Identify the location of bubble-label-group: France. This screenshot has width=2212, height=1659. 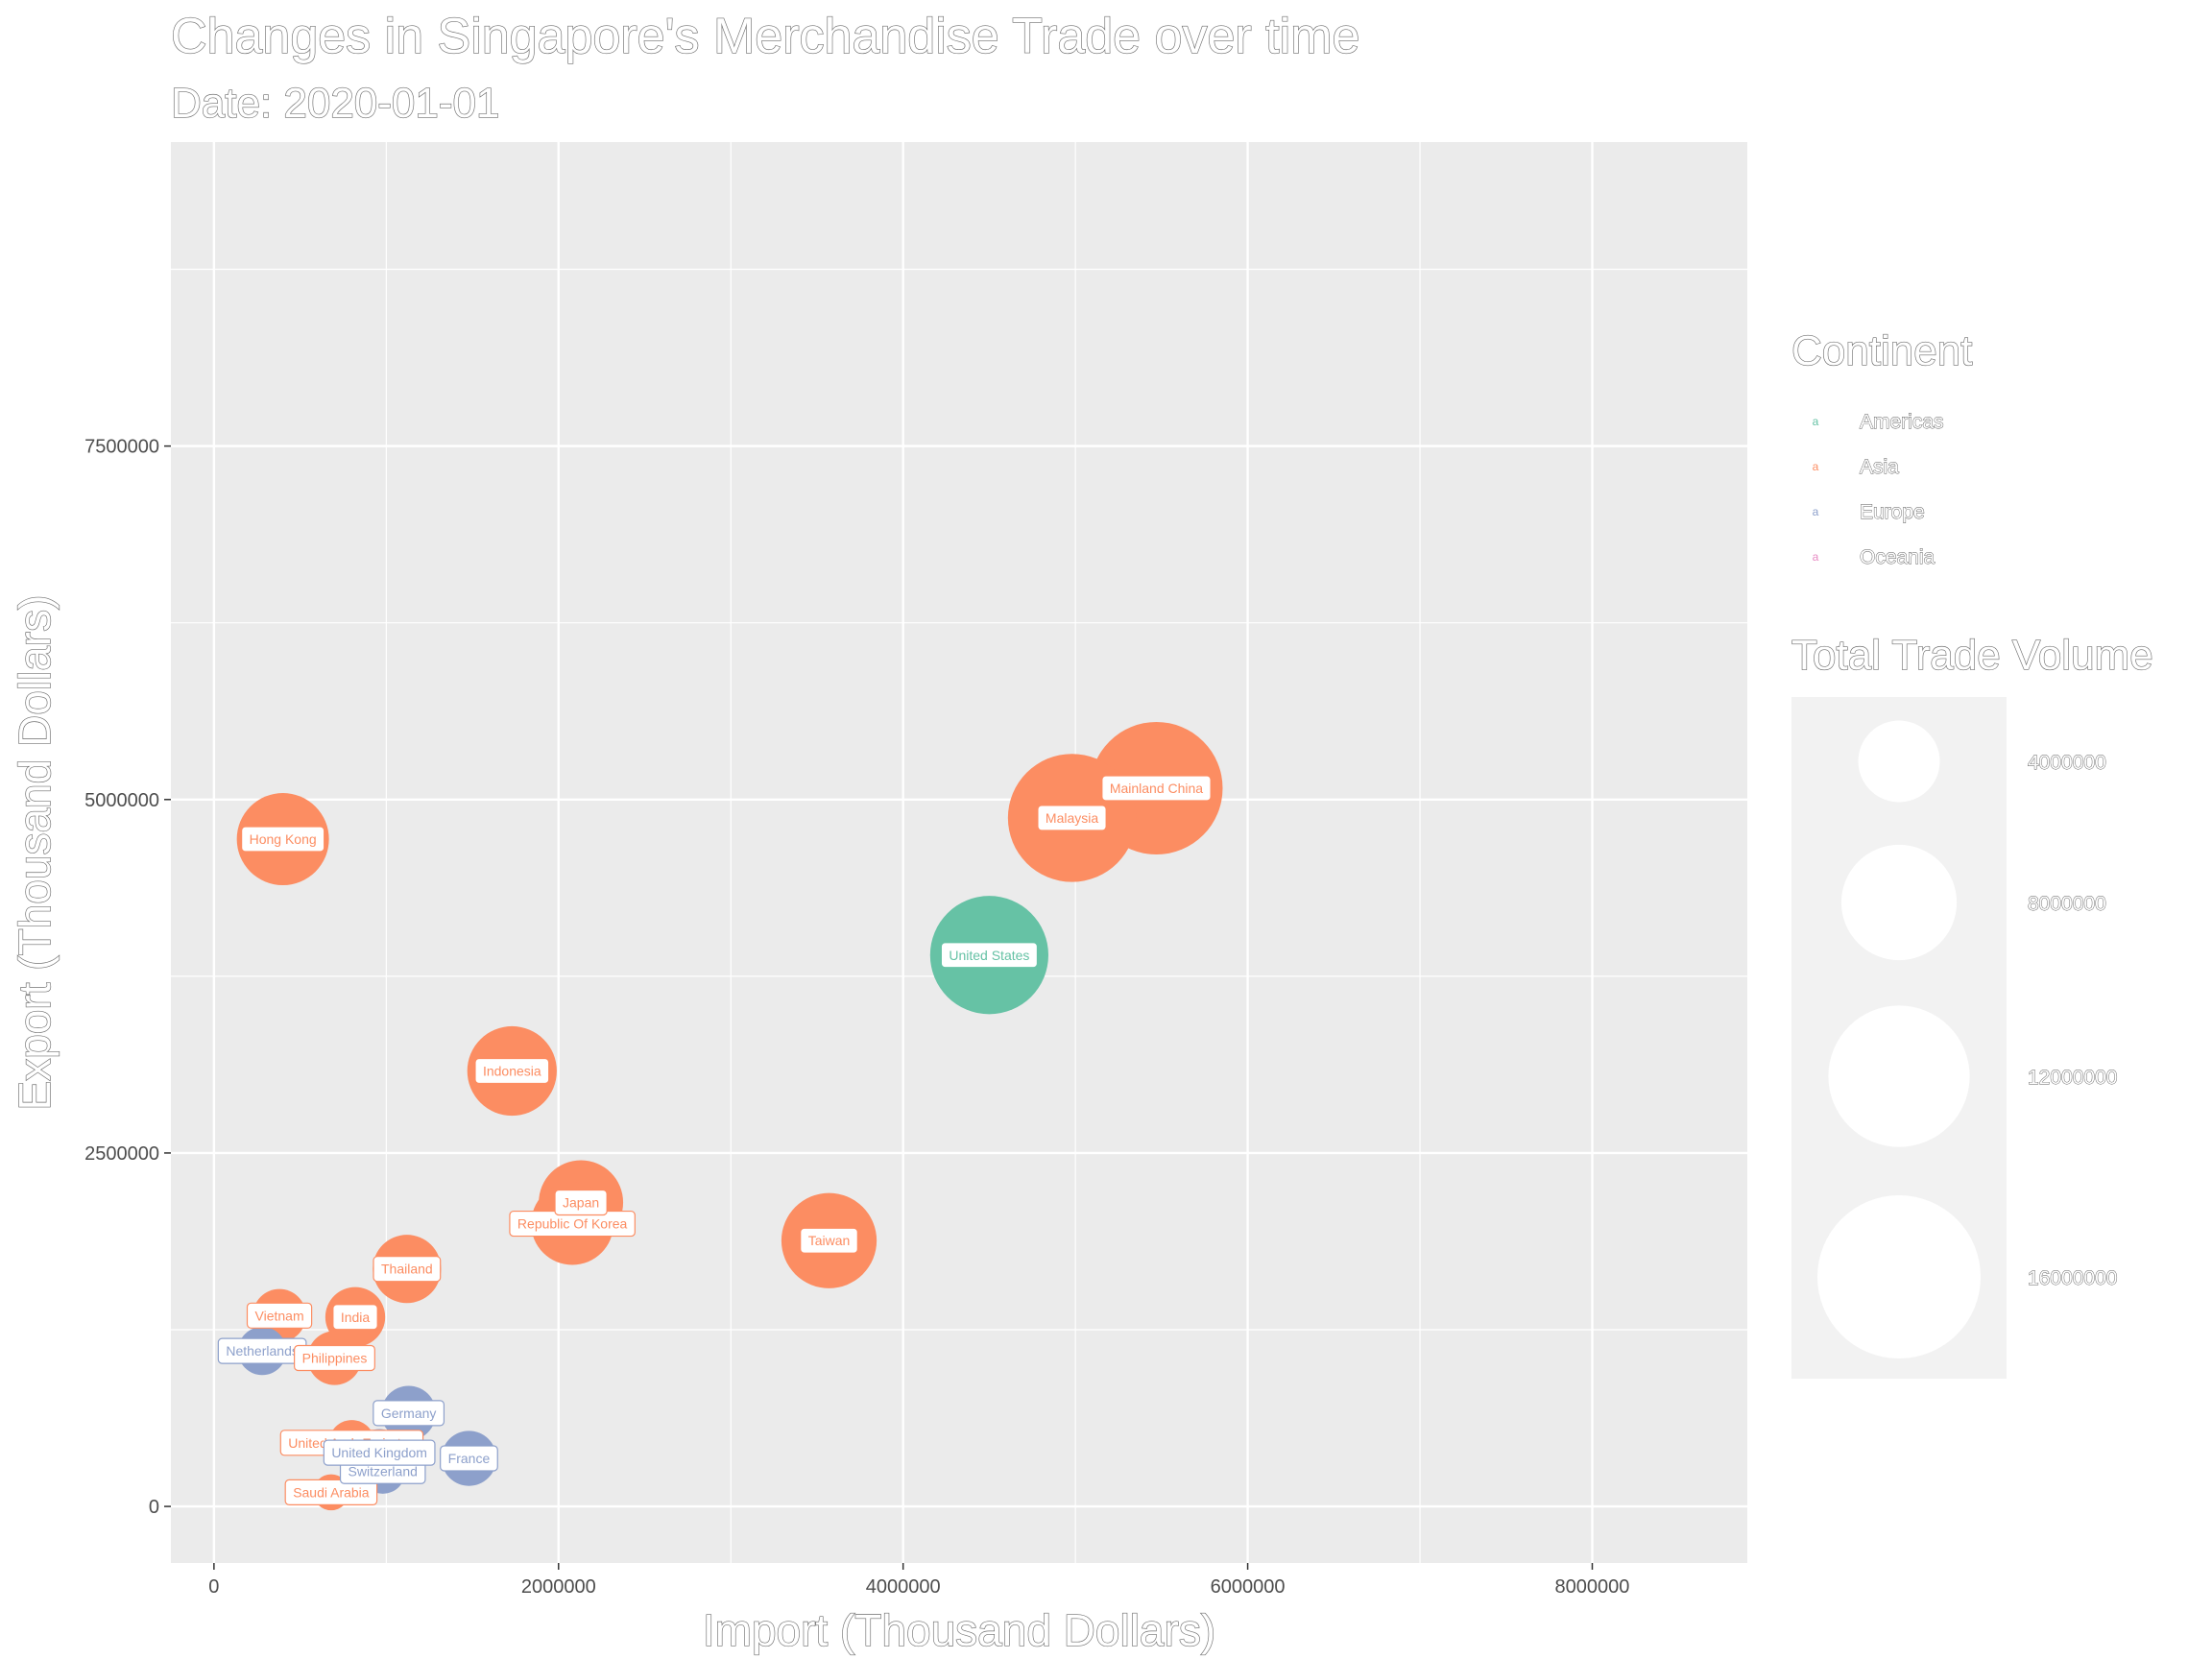
(469, 1459).